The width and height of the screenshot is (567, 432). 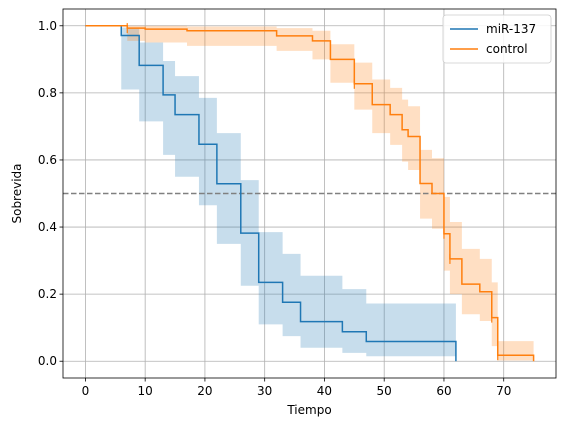 I want to click on x-tick-label: 50, so click(x=384, y=391).